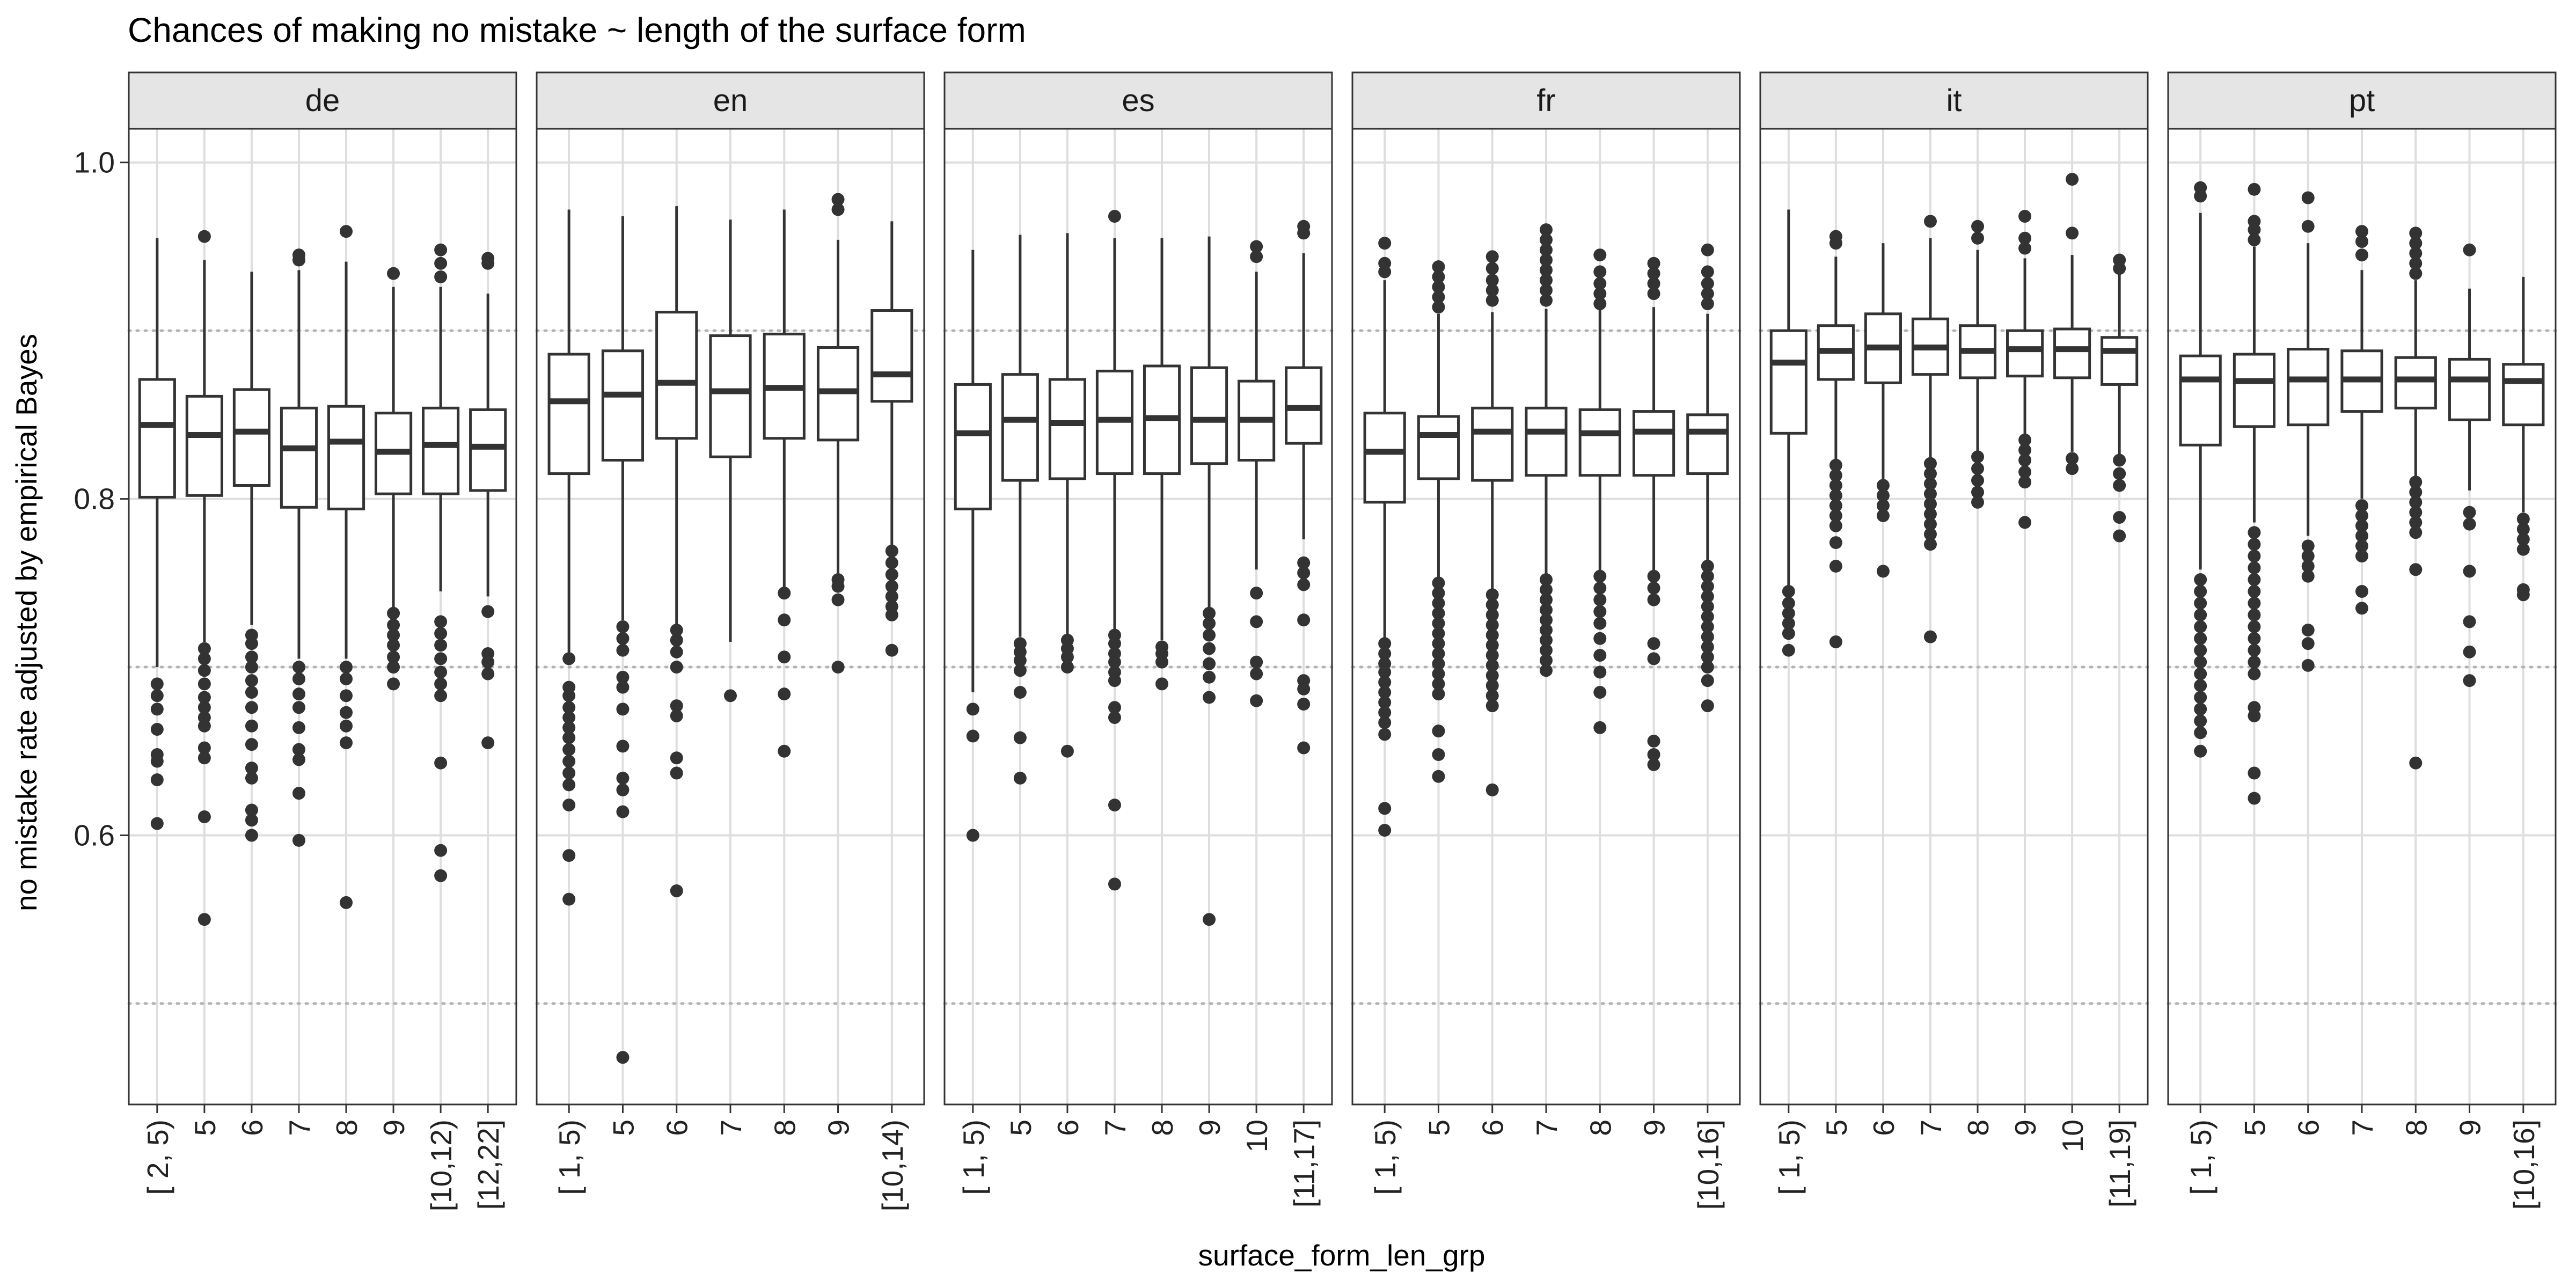 The height and width of the screenshot is (1288, 2576). What do you see at coordinates (1954, 100) in the screenshot?
I see `facet-strip` at bounding box center [1954, 100].